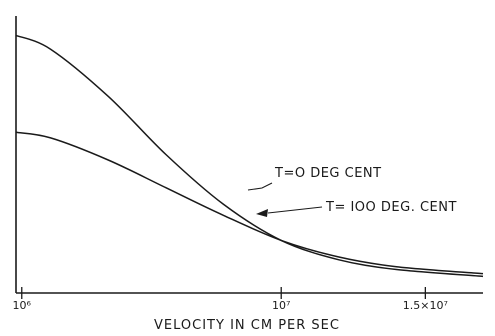 Image resolution: width=495 pixels, height=336 pixels. What do you see at coordinates (223, 293) in the screenshot?
I see `x-ticks` at bounding box center [223, 293].